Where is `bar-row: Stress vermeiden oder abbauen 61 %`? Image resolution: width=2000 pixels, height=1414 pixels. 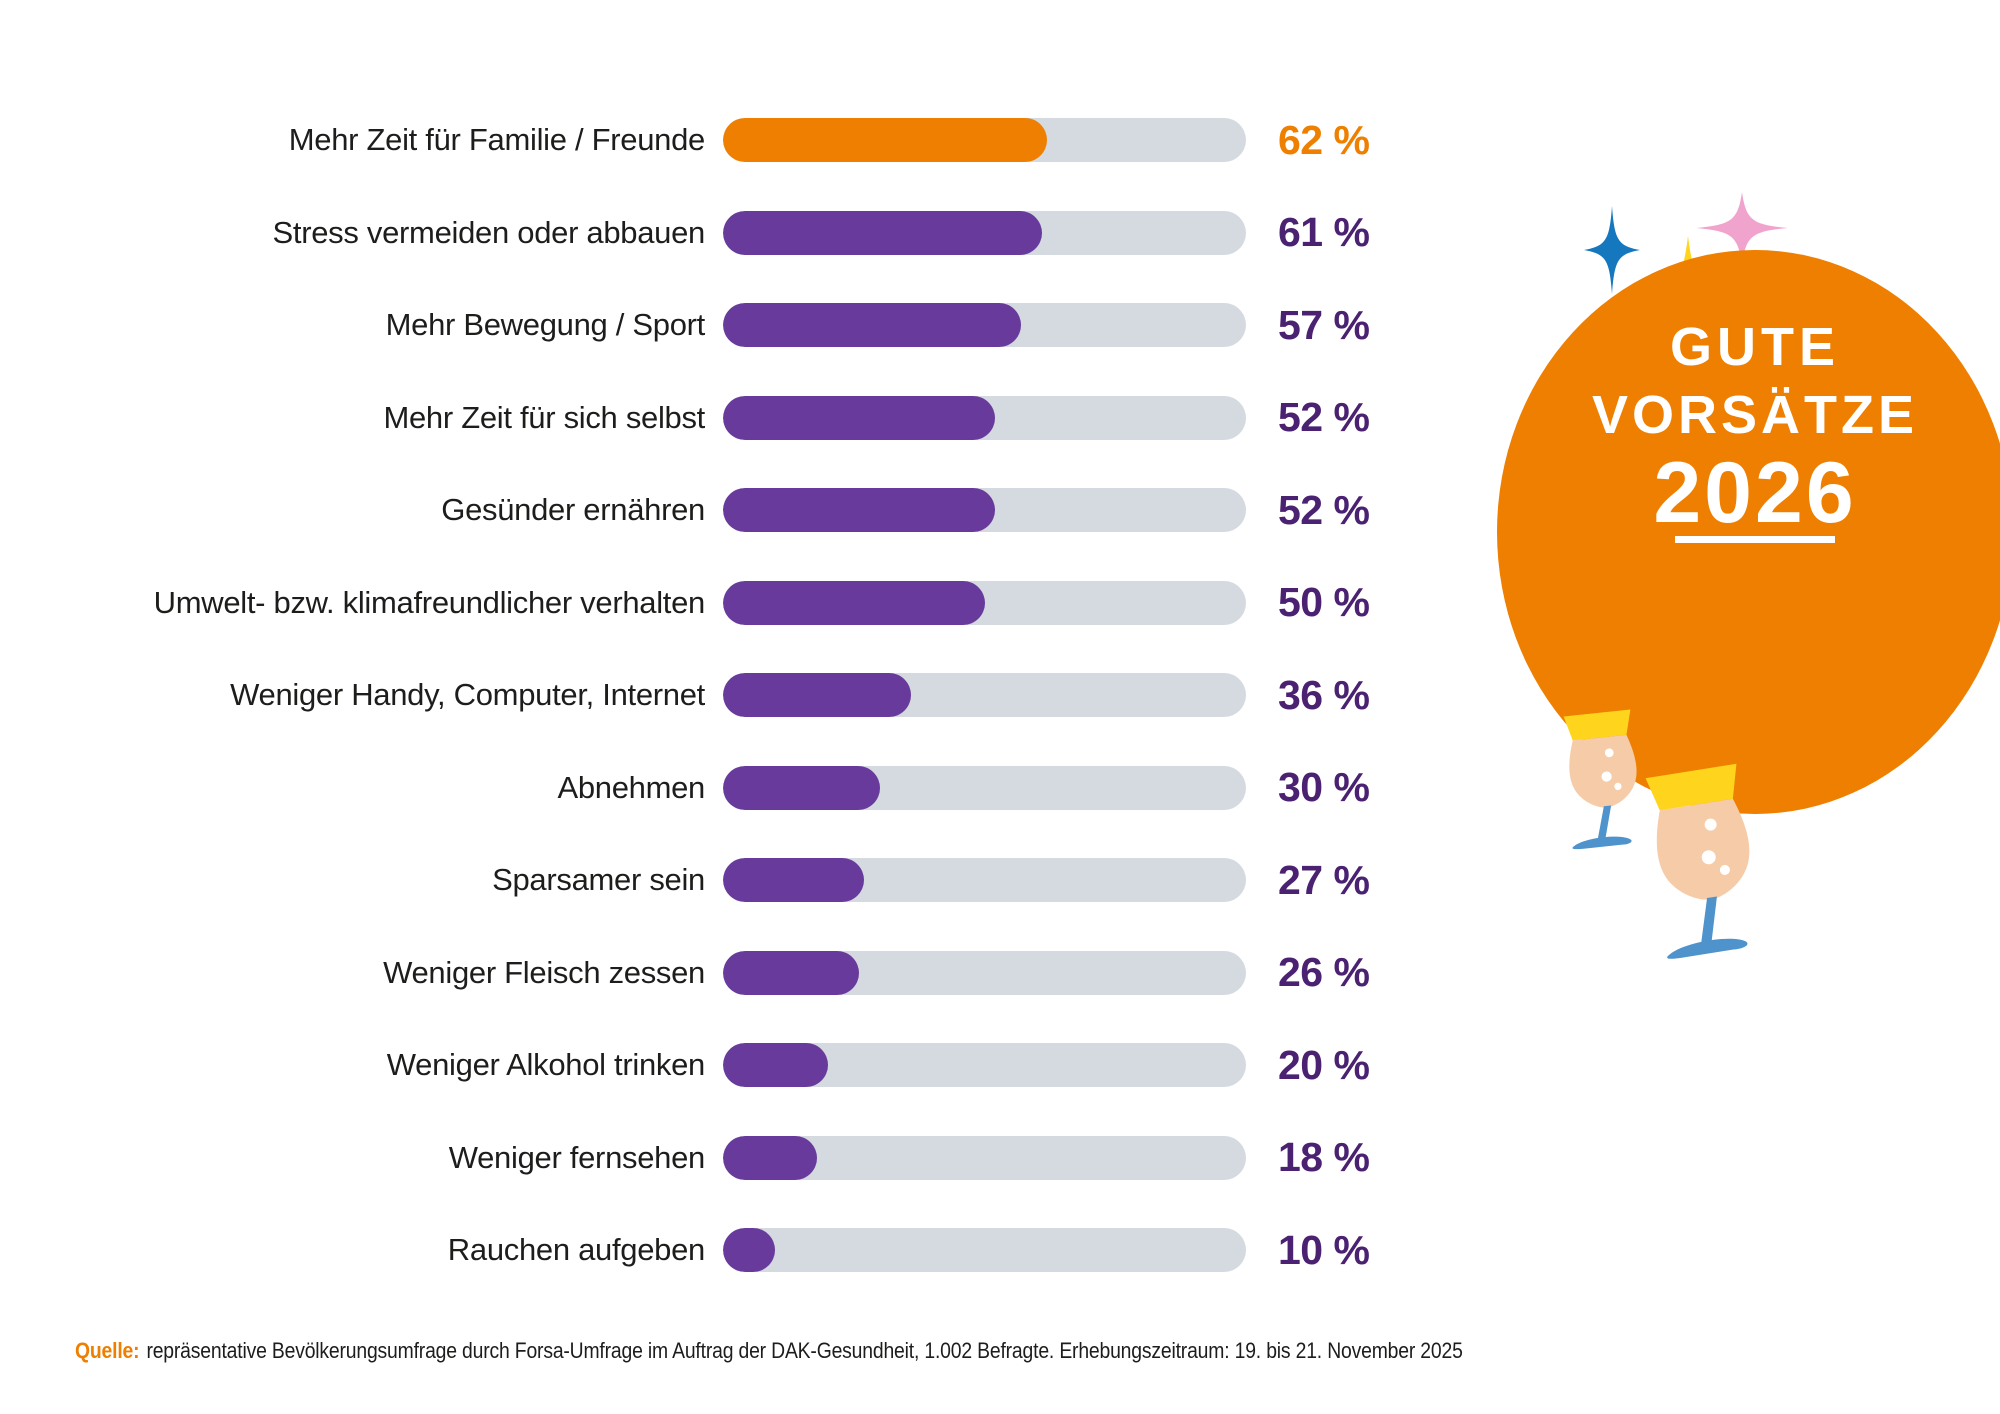 bar-row: Stress vermeiden oder abbauen 61 % is located at coordinates (715, 232).